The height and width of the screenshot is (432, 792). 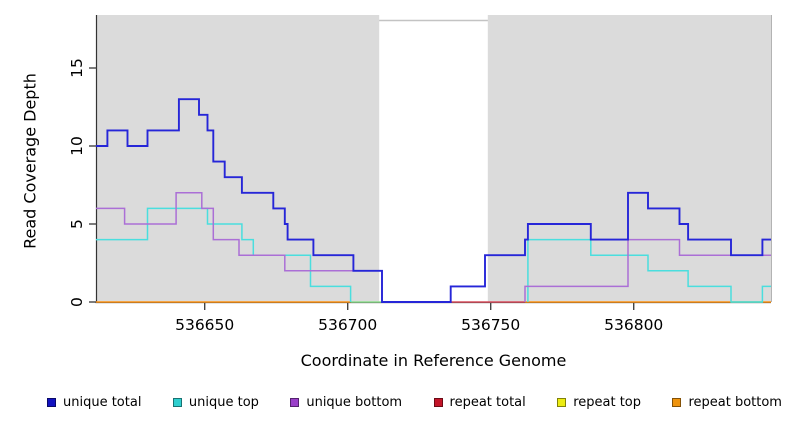 I want to click on y-tick-label: 5, so click(x=77, y=224).